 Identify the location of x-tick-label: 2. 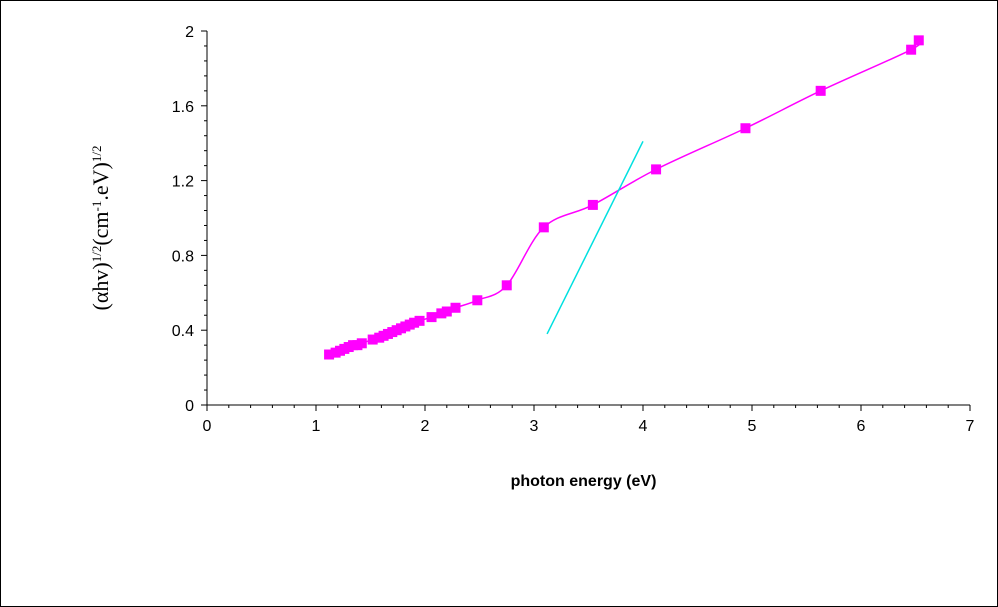
(425, 426).